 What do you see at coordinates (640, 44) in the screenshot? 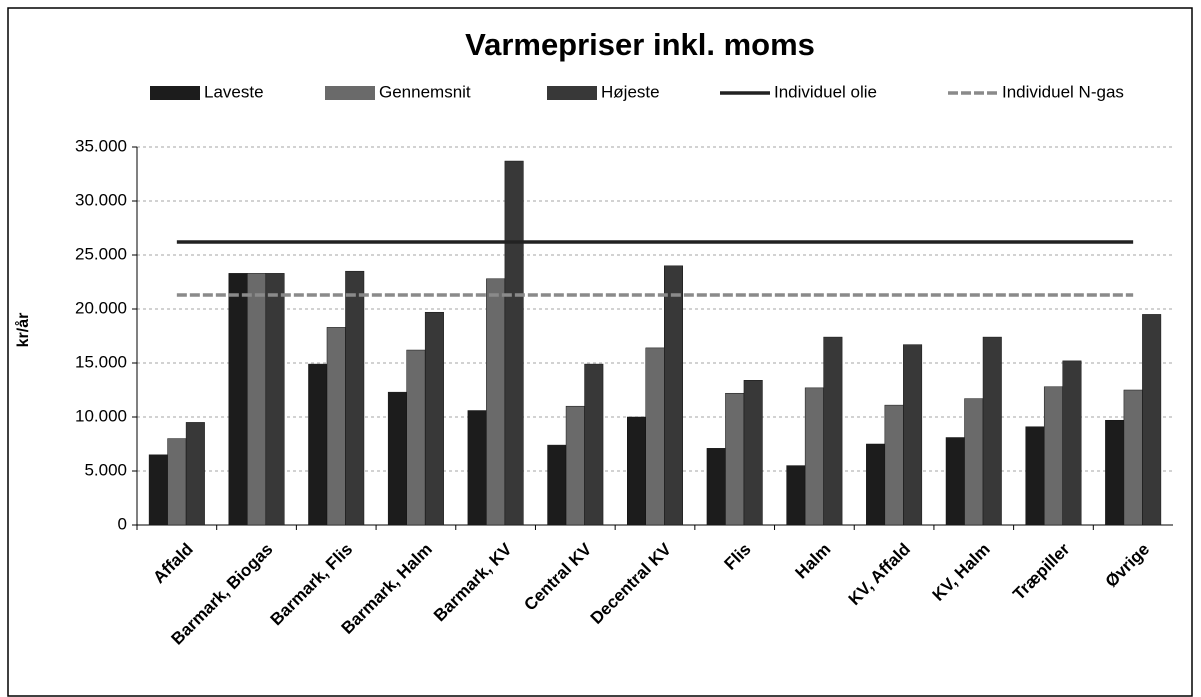
I see `chart-title: Varmepriser inkl. moms` at bounding box center [640, 44].